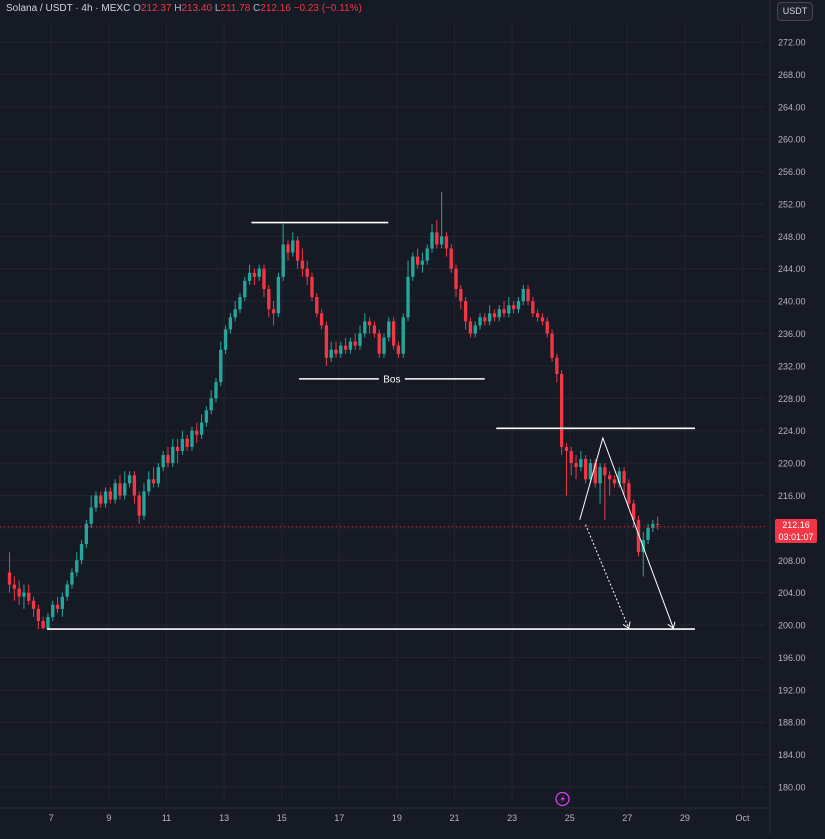  What do you see at coordinates (685, 818) in the screenshot?
I see `x-tick-label: 29` at bounding box center [685, 818].